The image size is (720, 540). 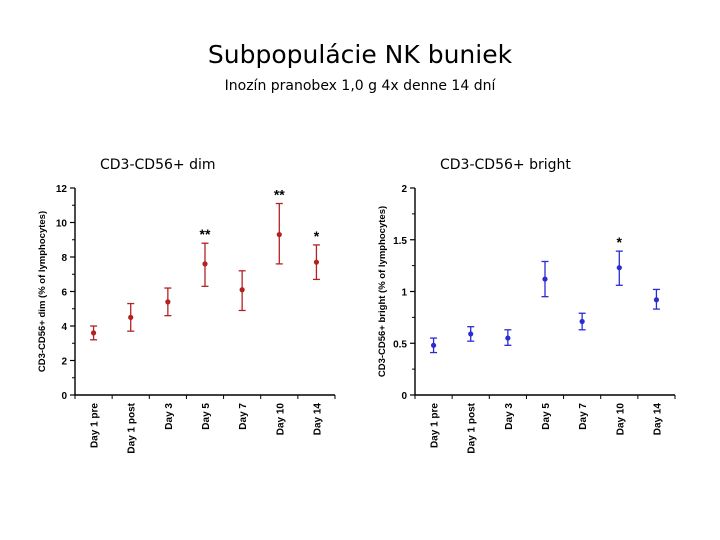 I want to click on y-tick-label: 1.5, so click(x=400, y=241).